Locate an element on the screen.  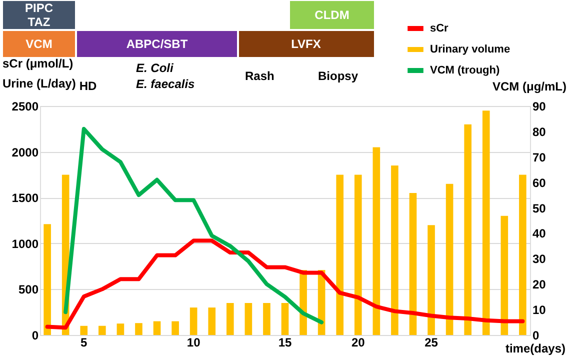
y2-axis-title: VCM (μg/mL) is located at coordinates (529, 87).